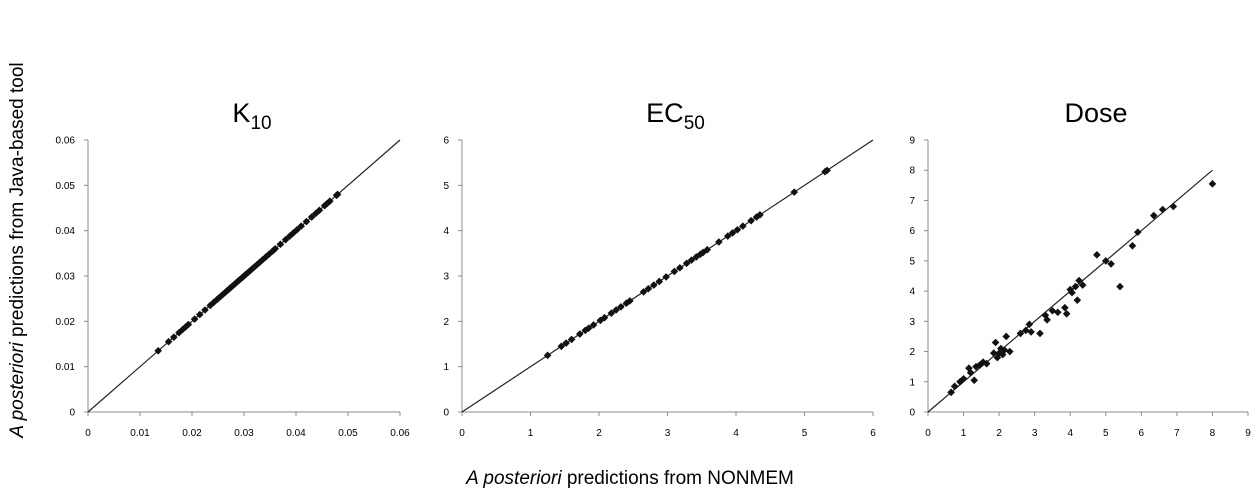 The width and height of the screenshot is (1260, 503). What do you see at coordinates (296, 433) in the screenshot?
I see `x-tick-label: 0.04` at bounding box center [296, 433].